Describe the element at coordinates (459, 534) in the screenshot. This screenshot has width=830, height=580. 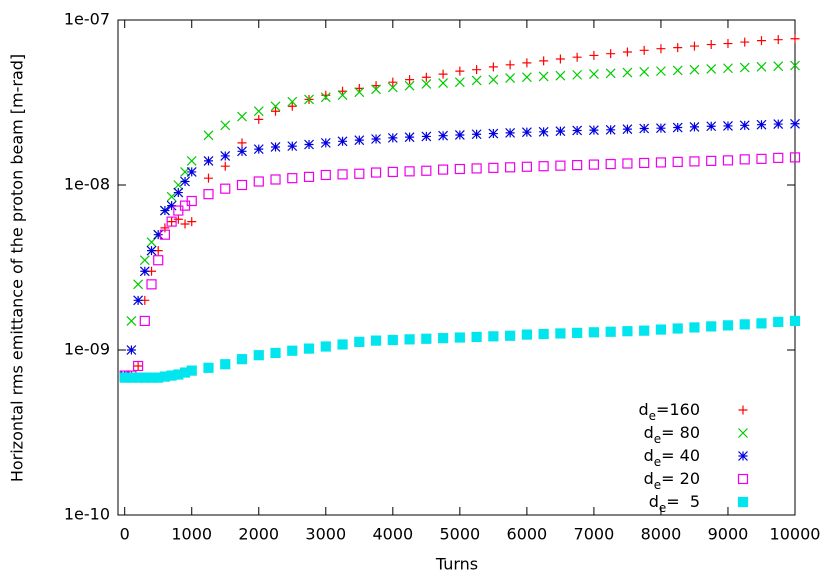
I see `x-tick-label: 5000` at that location.